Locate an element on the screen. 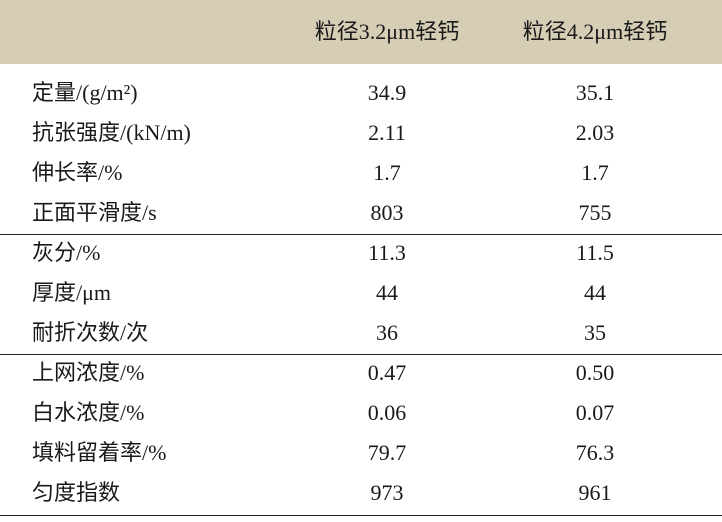 This screenshot has height=522, width=722. row-label: 伸长率/% is located at coordinates (77, 172).